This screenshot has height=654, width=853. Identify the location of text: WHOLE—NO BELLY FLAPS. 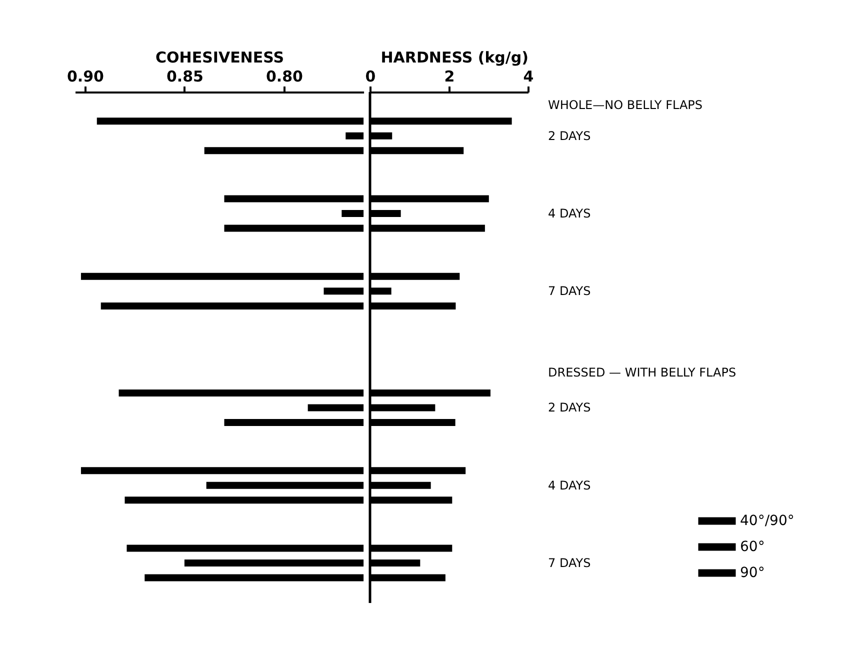
(625, 105).